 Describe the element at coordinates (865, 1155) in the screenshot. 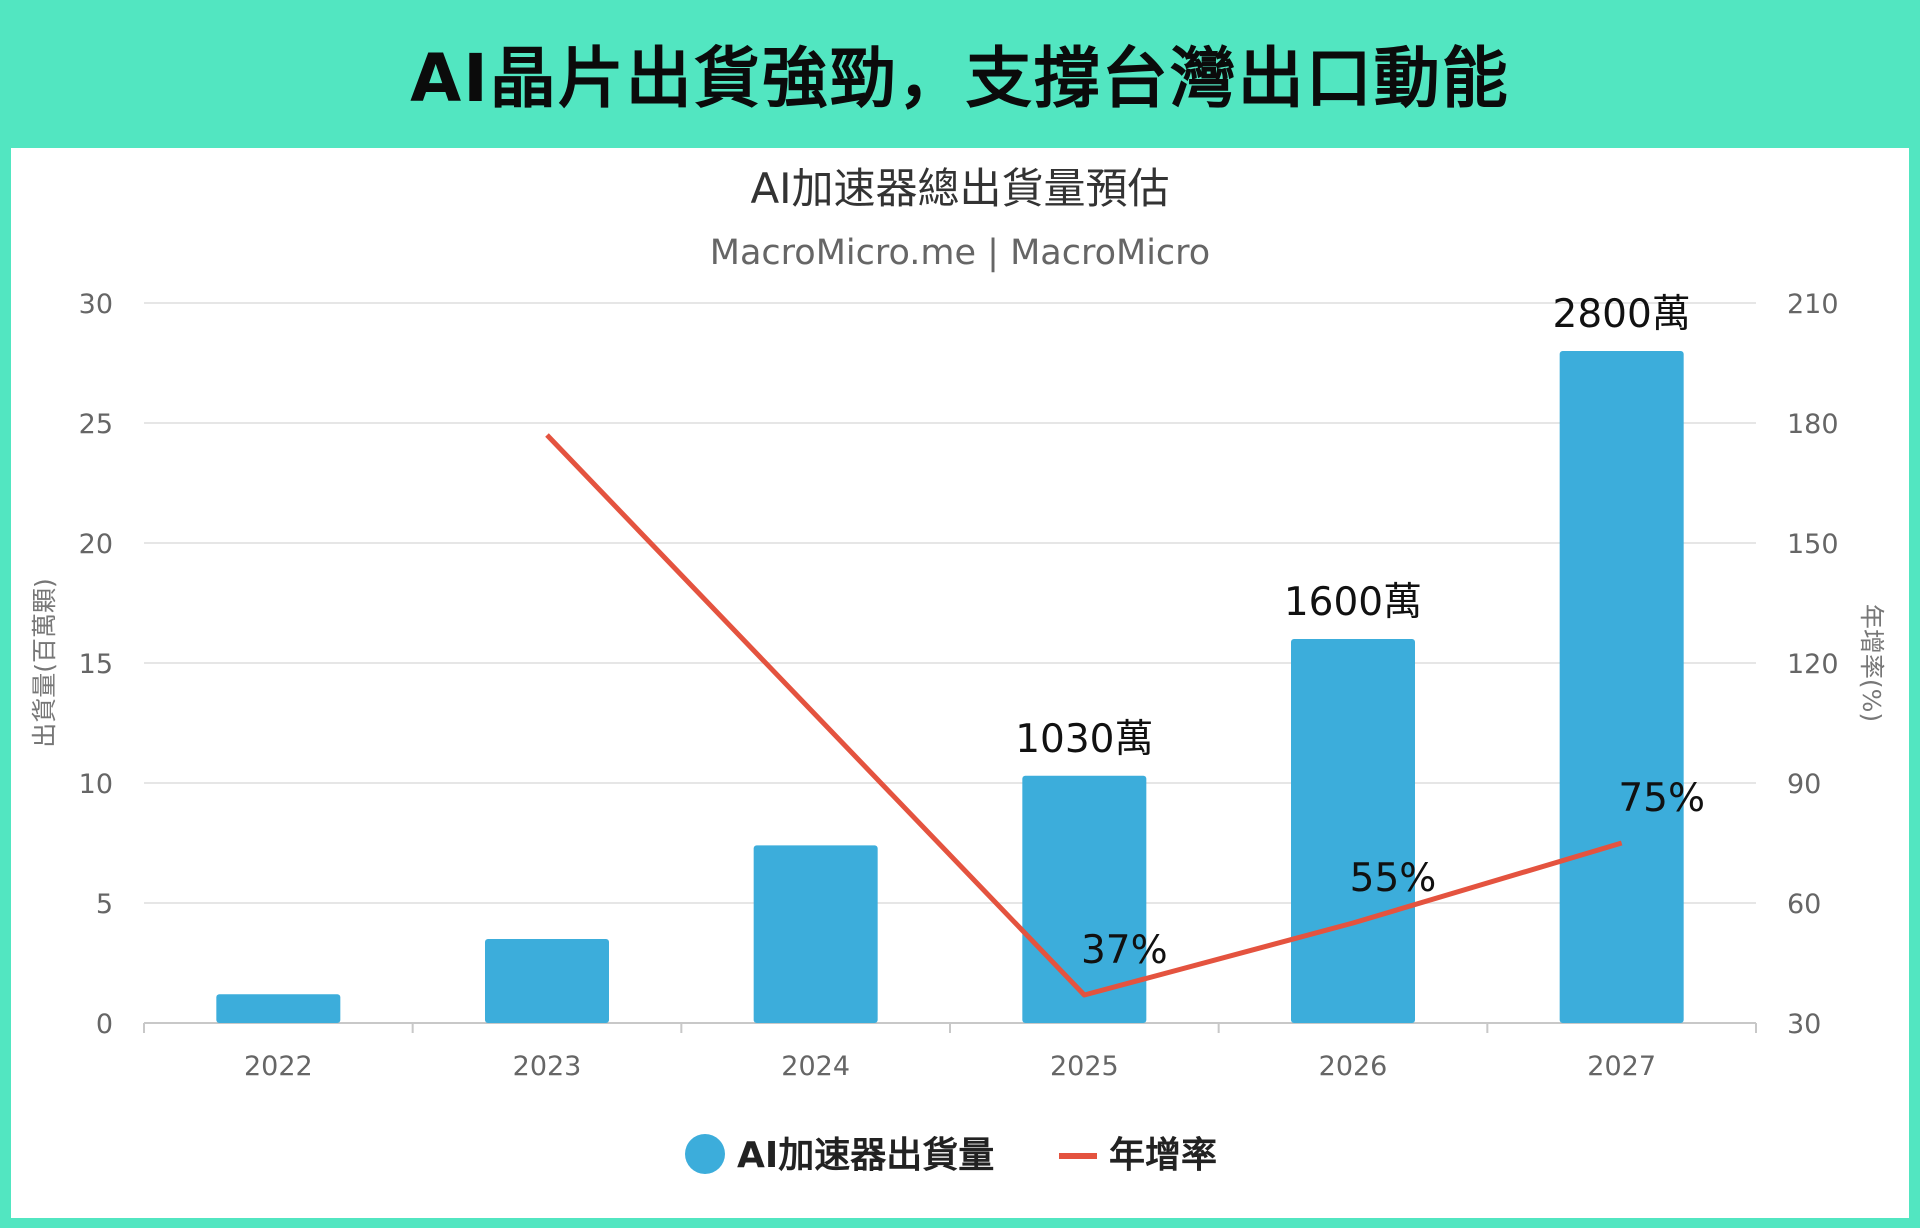

I see `legend-bar-label: AI加速器出貨量` at that location.